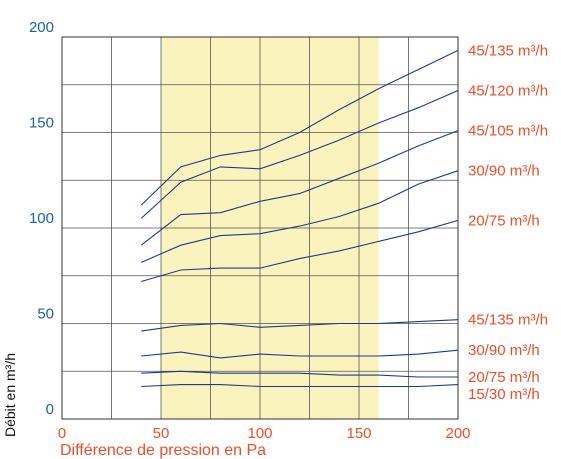 This screenshot has width=561, height=459. I want to click on x-tick-label: 50, so click(161, 433).